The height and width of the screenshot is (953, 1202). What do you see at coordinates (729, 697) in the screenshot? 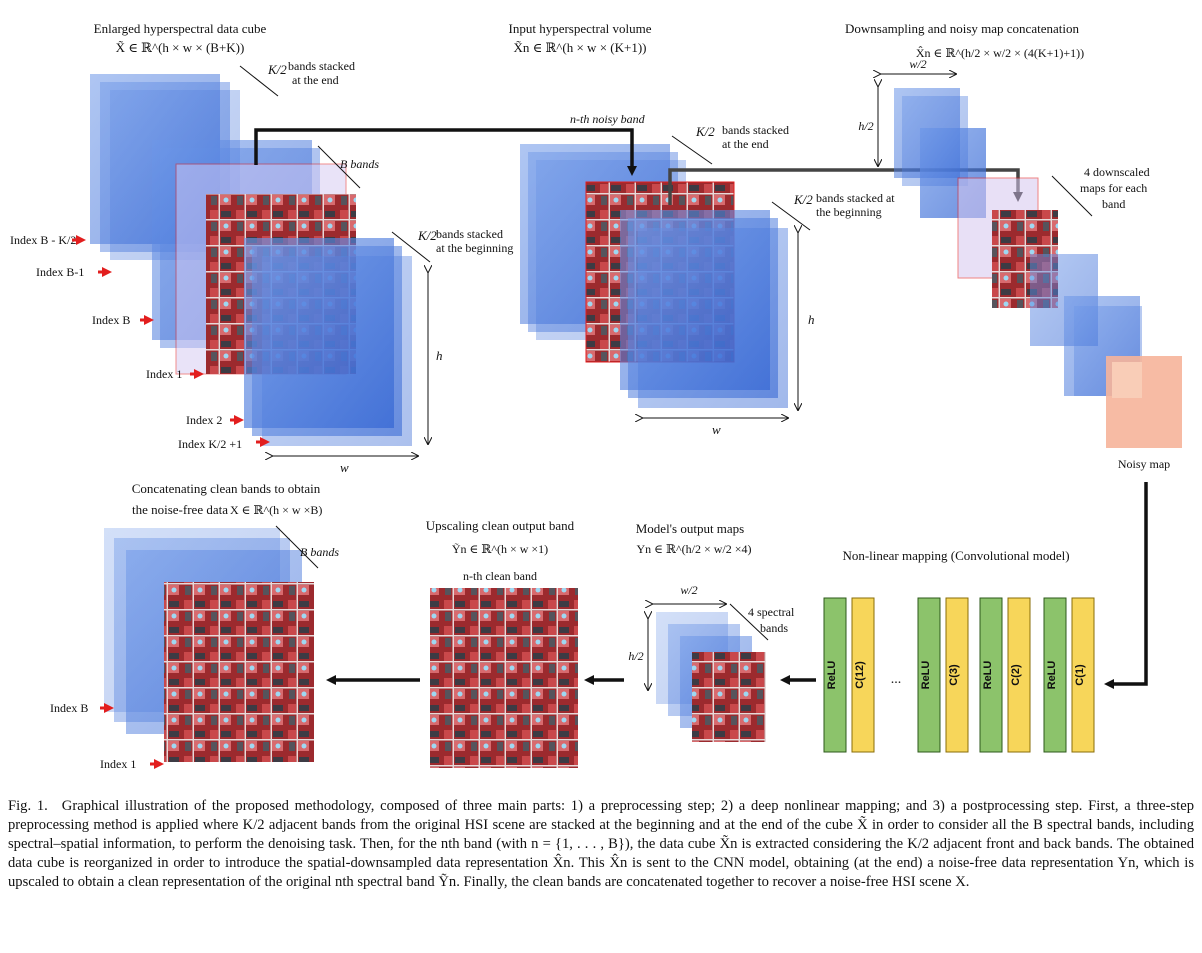
I see `model-output-scene-image` at bounding box center [729, 697].